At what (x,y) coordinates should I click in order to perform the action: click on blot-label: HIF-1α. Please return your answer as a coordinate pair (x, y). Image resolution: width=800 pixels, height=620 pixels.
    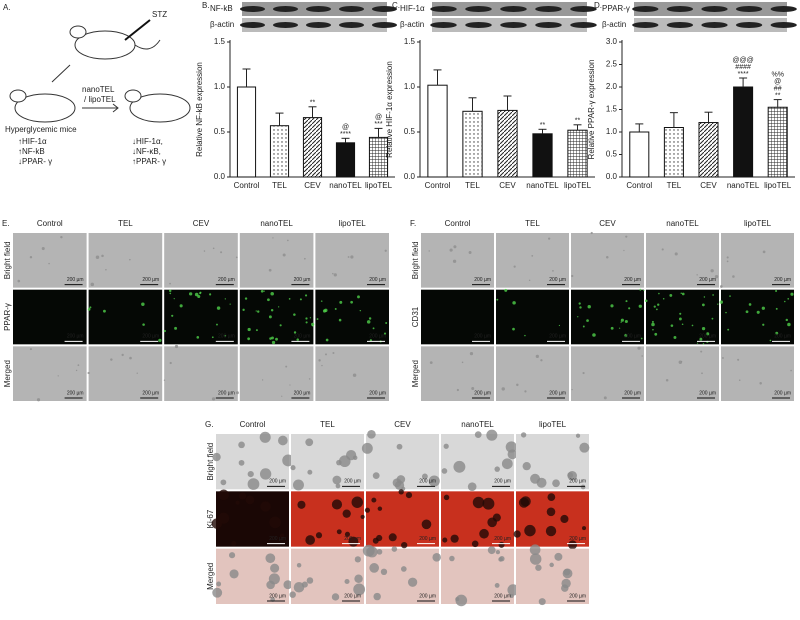
    Looking at the image, I should click on (412, 8).